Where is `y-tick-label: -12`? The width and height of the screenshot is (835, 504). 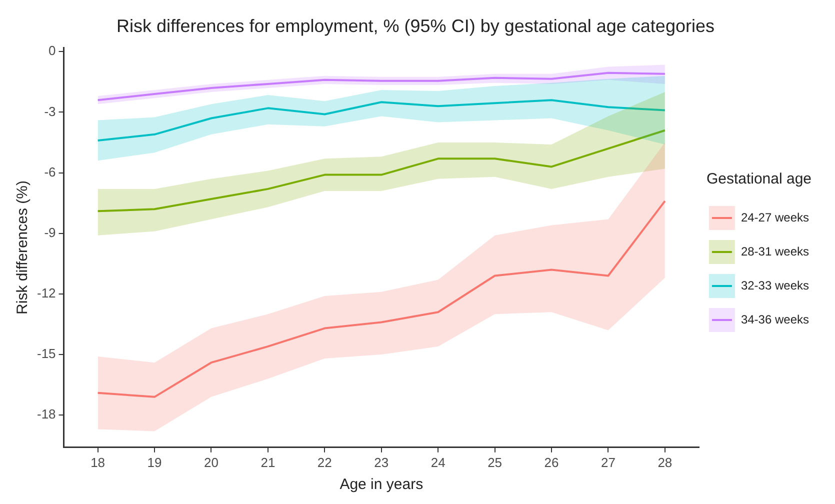
y-tick-label: -12 is located at coordinates (46, 293).